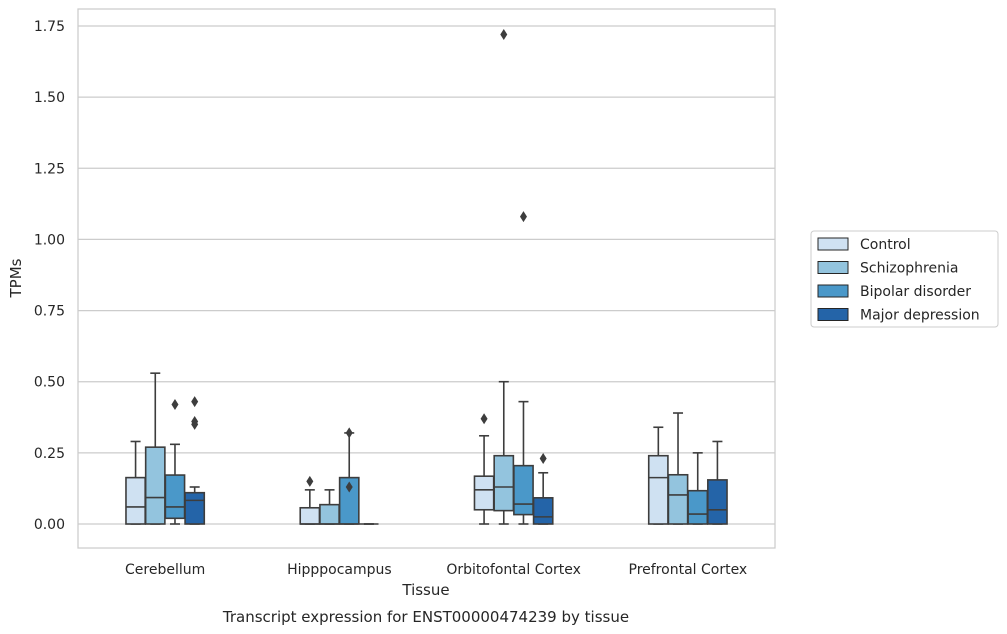 Image resolution: width=1007 pixels, height=634 pixels. Describe the element at coordinates (920, 316) in the screenshot. I see `legend-label: Major depression` at that location.